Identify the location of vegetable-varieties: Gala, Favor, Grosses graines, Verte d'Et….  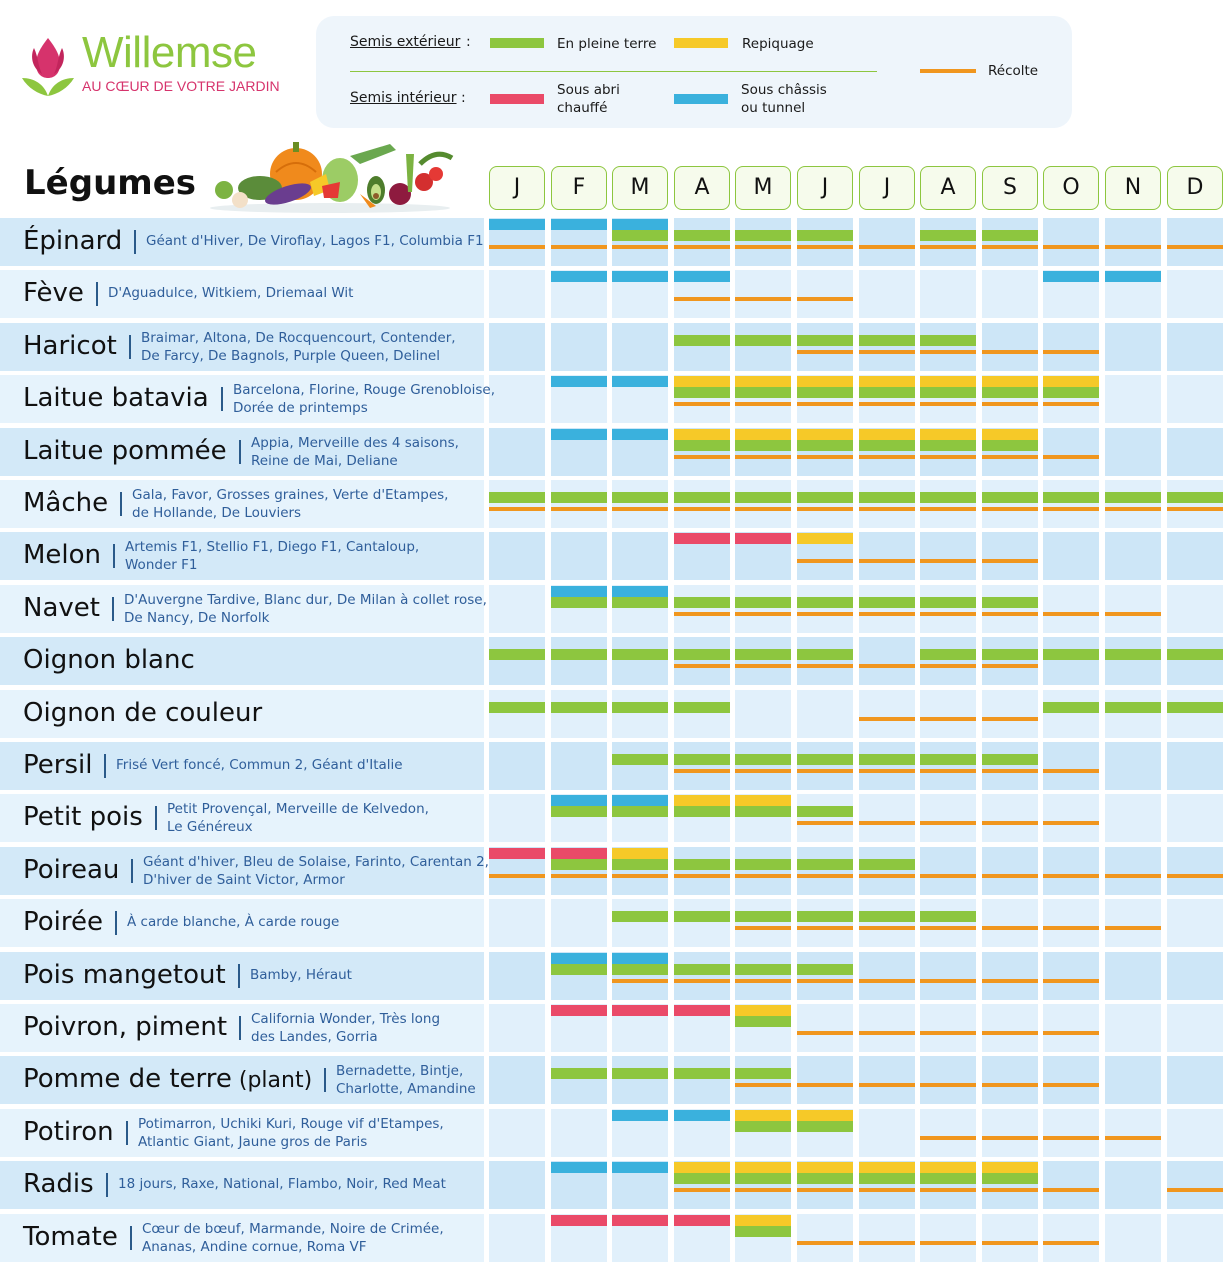
(290, 504).